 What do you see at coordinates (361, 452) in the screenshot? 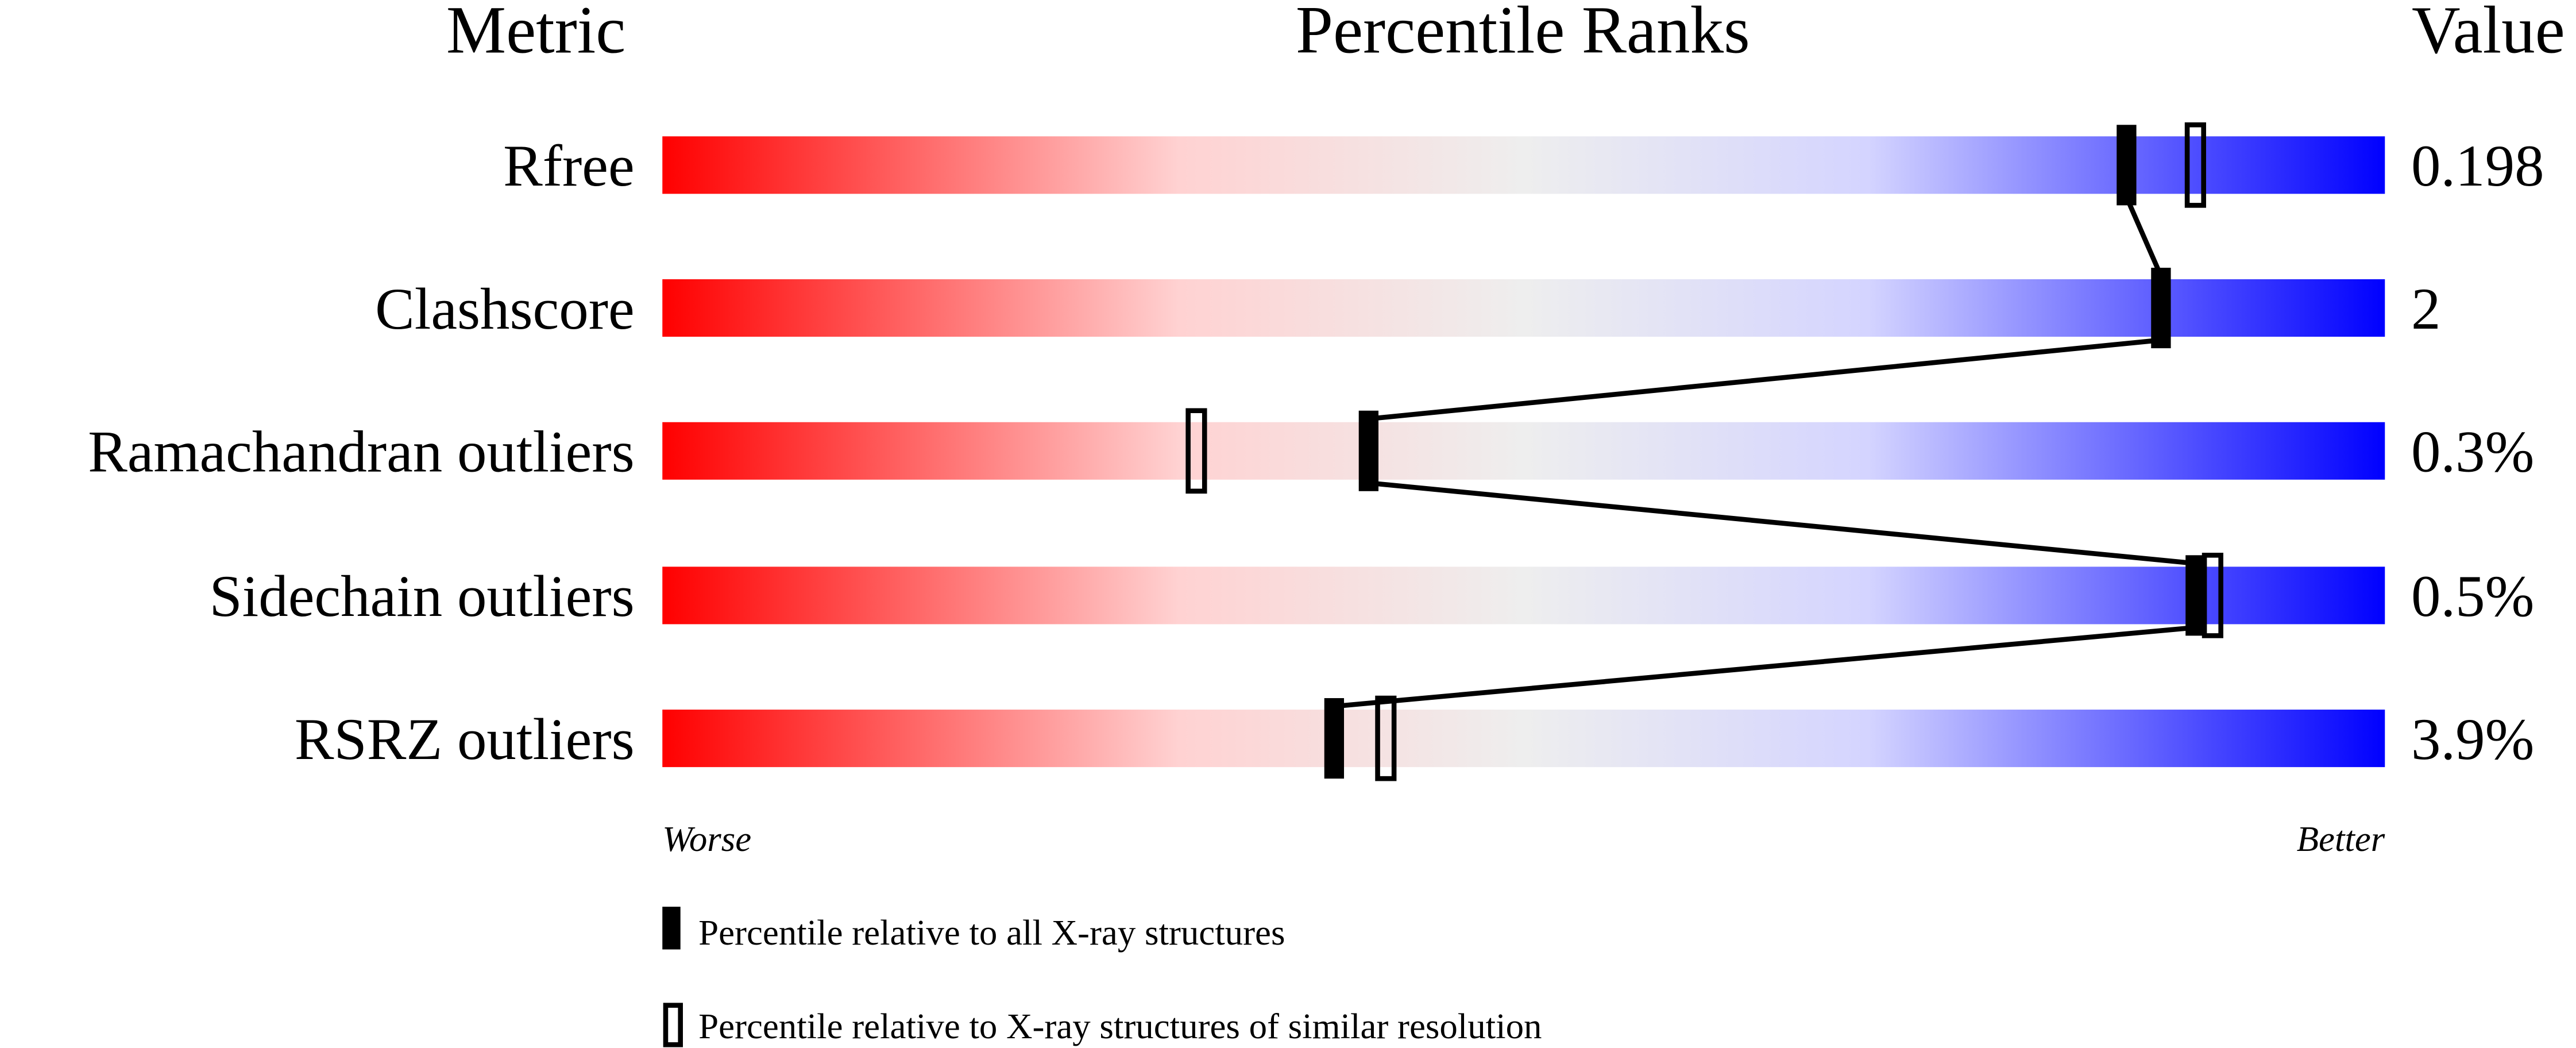
I see `metric-label: Ramachandran outliers` at bounding box center [361, 452].